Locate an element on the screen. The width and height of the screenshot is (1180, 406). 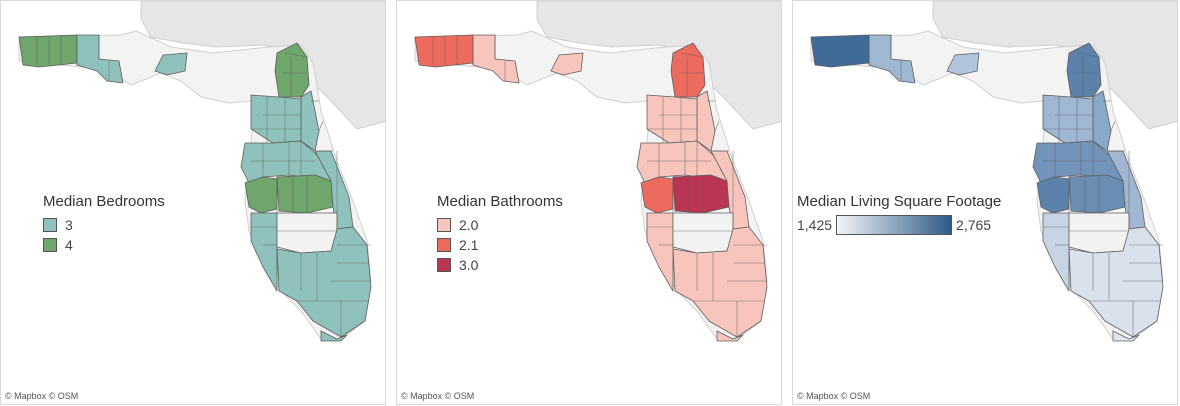
legend-item: 2.1 is located at coordinates (500, 245).